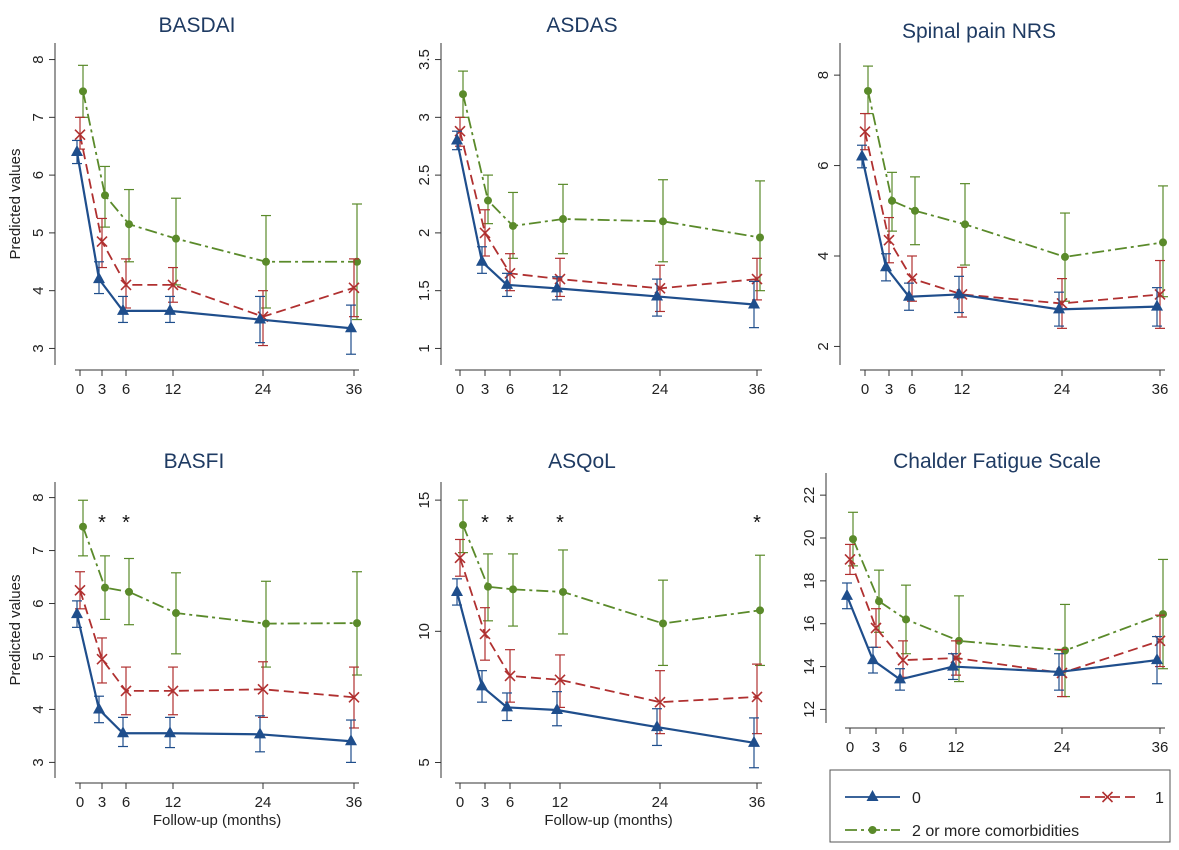  I want to click on y-tick-label: 4, so click(38, 290).